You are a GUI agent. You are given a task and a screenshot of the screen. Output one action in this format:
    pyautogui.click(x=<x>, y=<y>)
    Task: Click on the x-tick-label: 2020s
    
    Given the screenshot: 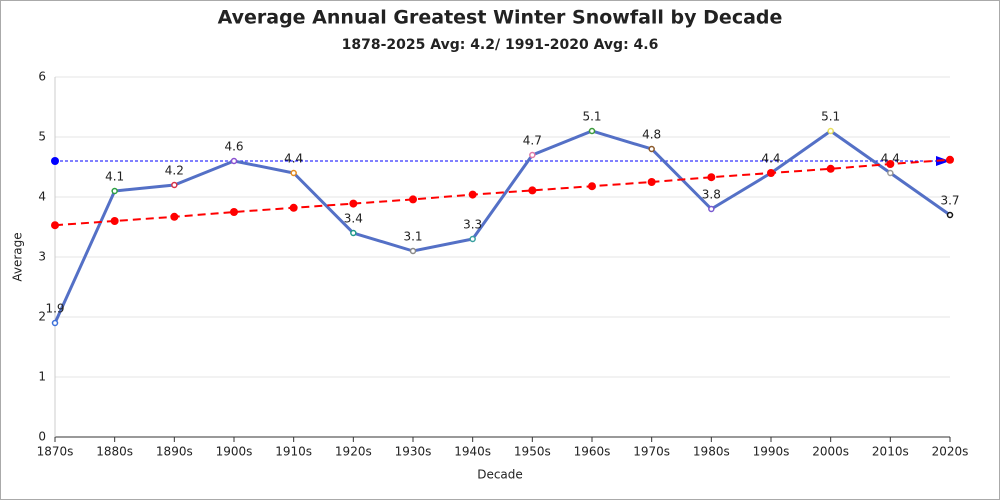 What is the action you would take?
    pyautogui.click(x=950, y=452)
    